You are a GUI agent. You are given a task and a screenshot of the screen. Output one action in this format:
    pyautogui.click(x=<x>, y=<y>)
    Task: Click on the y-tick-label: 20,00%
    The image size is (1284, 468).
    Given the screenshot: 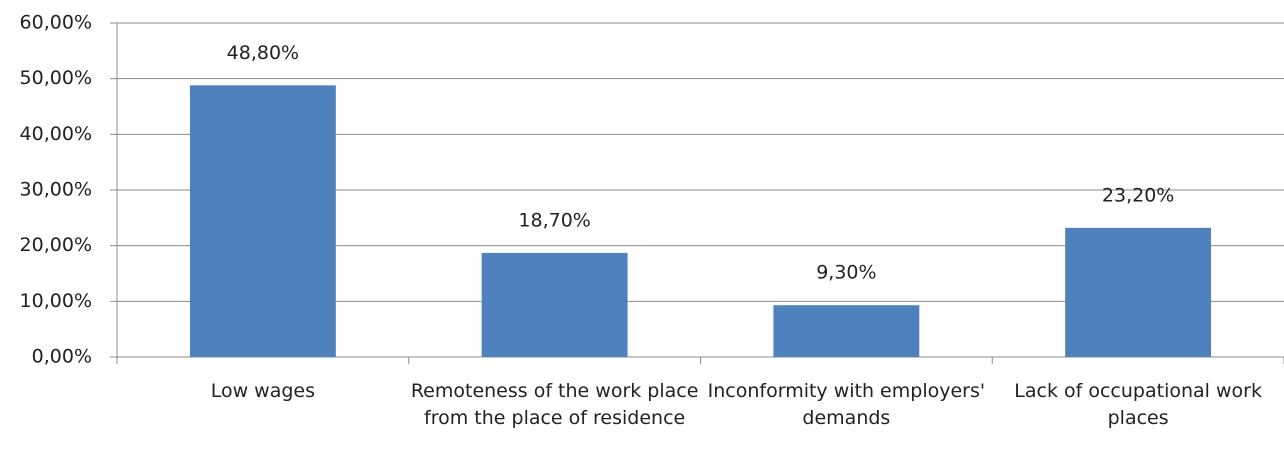 What is the action you would take?
    pyautogui.click(x=56, y=245)
    